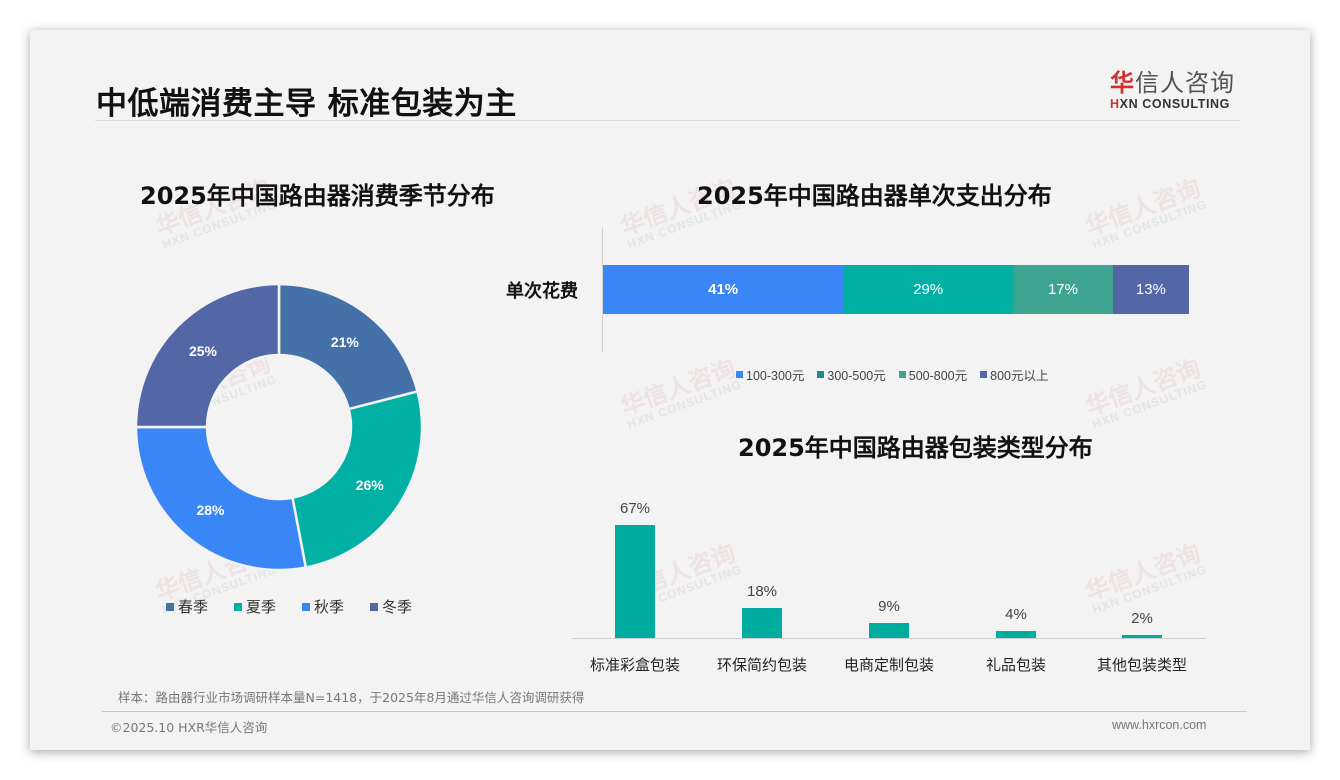 The height and width of the screenshot is (780, 1340). Describe the element at coordinates (306, 104) in the screenshot. I see `page-title: 中低端消费主导 标准包装为主` at that location.